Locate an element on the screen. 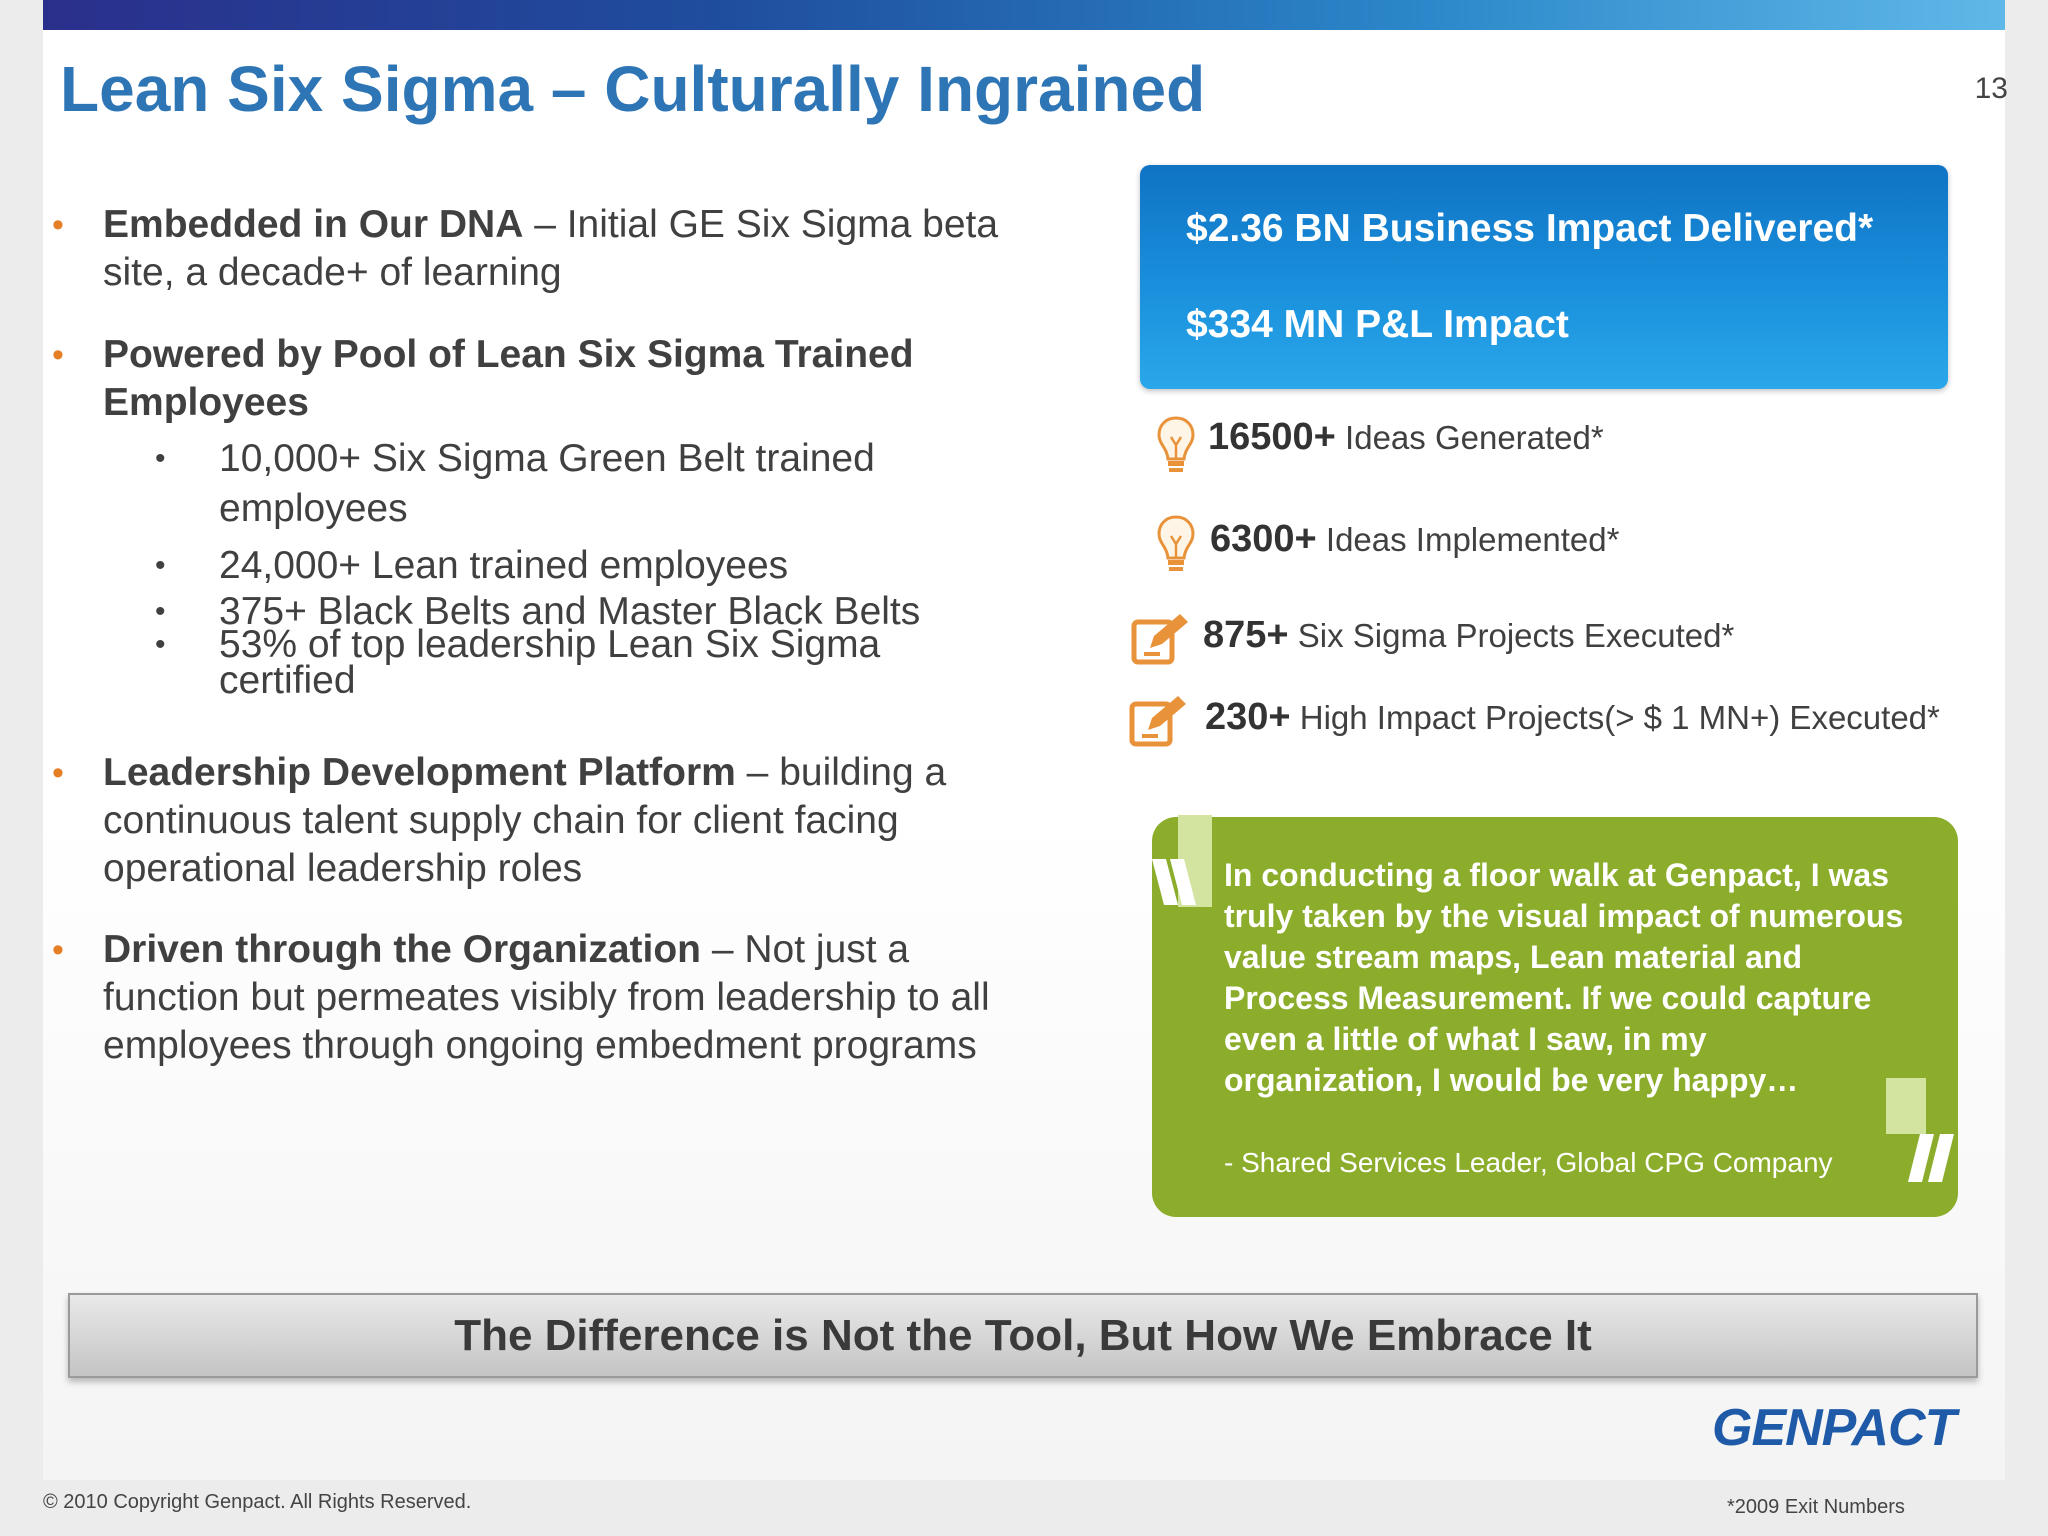 Image resolution: width=2048 pixels, height=1536 pixels. bullet-heading: Driven through the Organization is located at coordinates (402, 949).